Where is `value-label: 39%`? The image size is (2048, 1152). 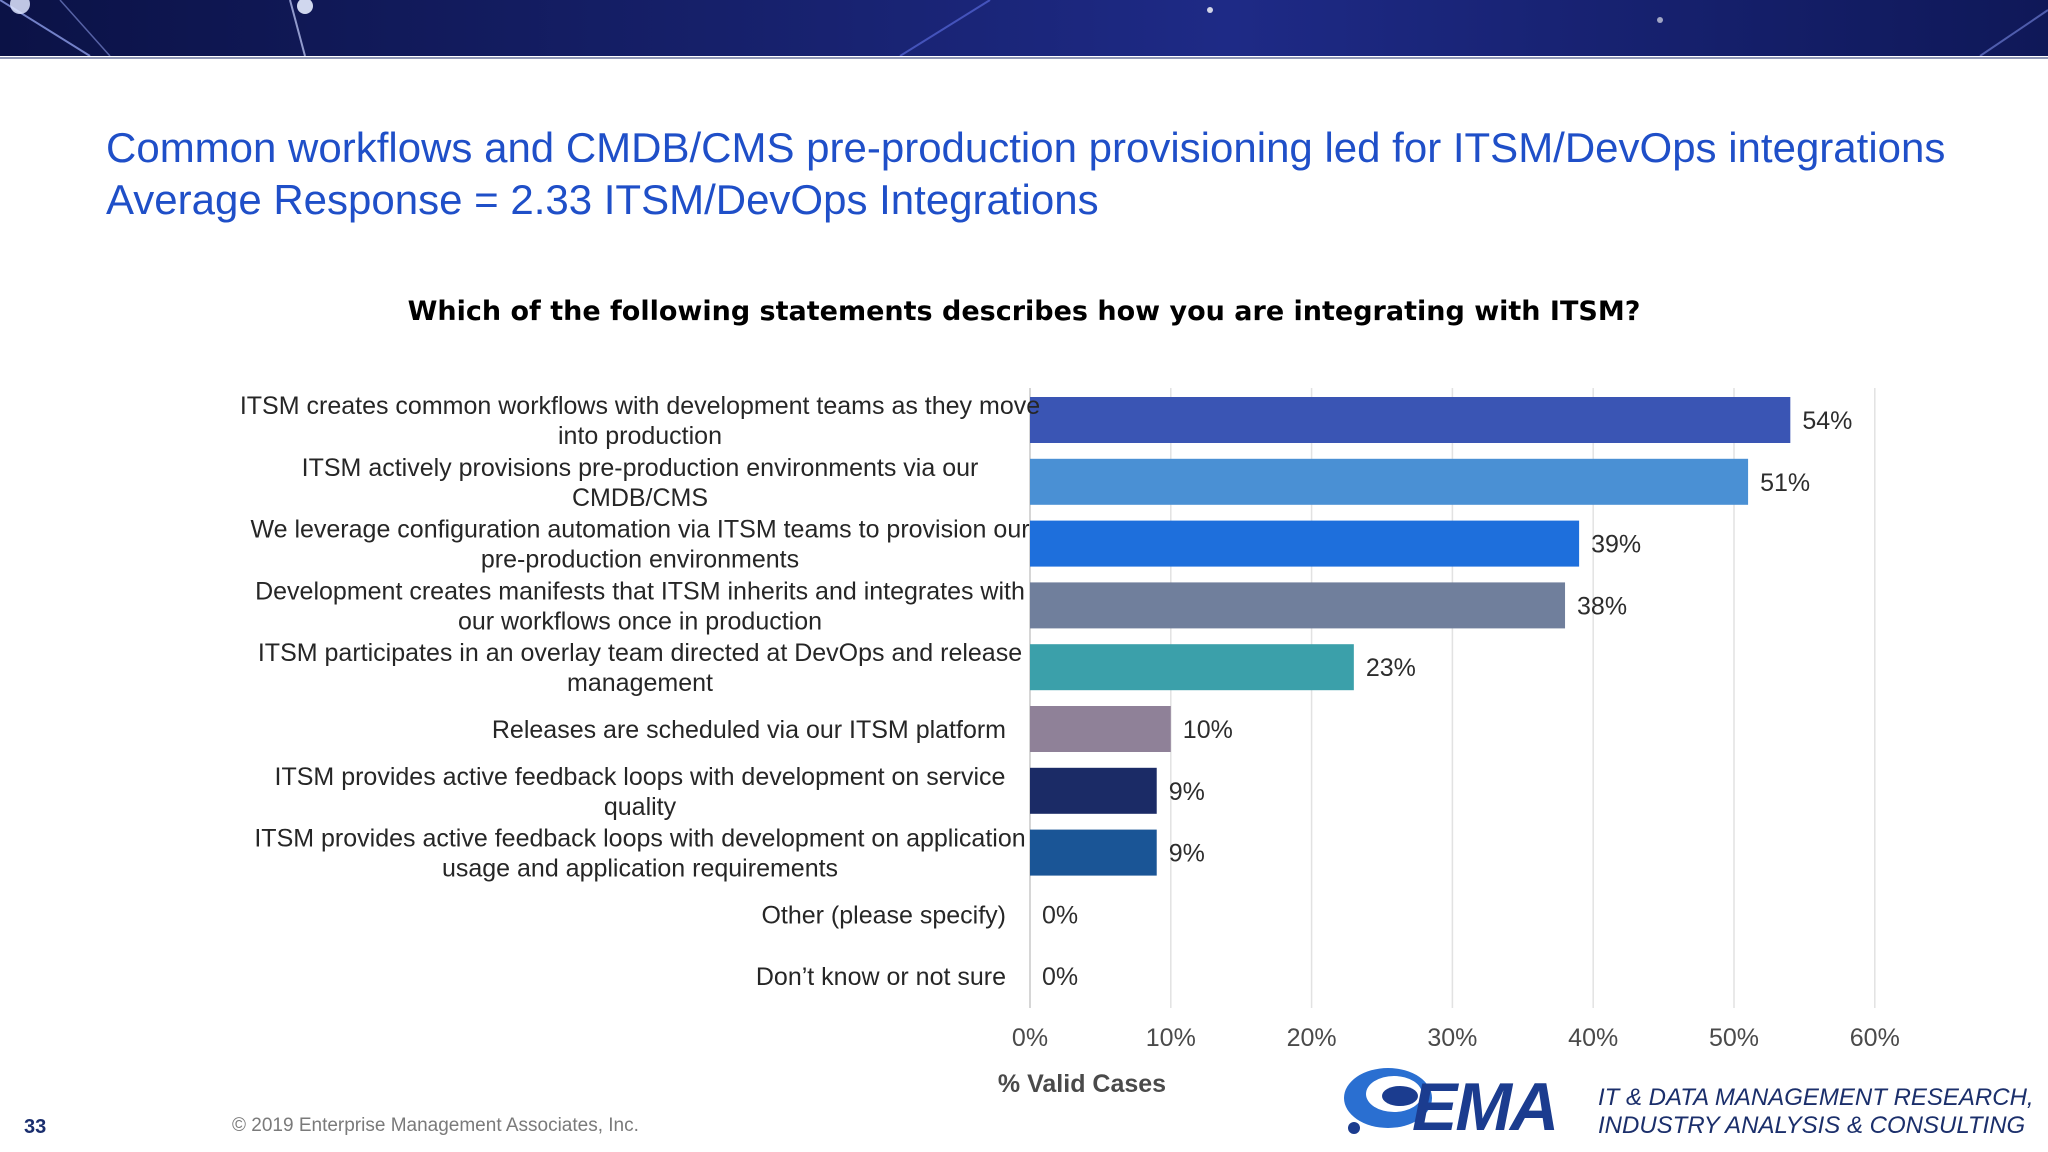
value-label: 39% is located at coordinates (1616, 545).